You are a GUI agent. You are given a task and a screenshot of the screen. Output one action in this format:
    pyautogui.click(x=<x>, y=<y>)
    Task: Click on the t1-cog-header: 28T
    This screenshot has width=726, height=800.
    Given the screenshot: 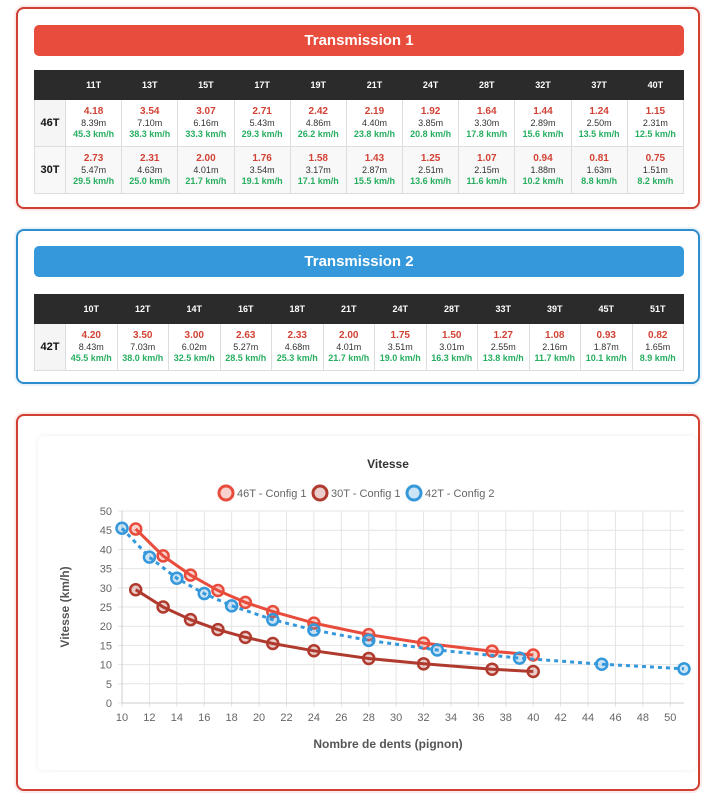 What is the action you would take?
    pyautogui.click(x=487, y=85)
    